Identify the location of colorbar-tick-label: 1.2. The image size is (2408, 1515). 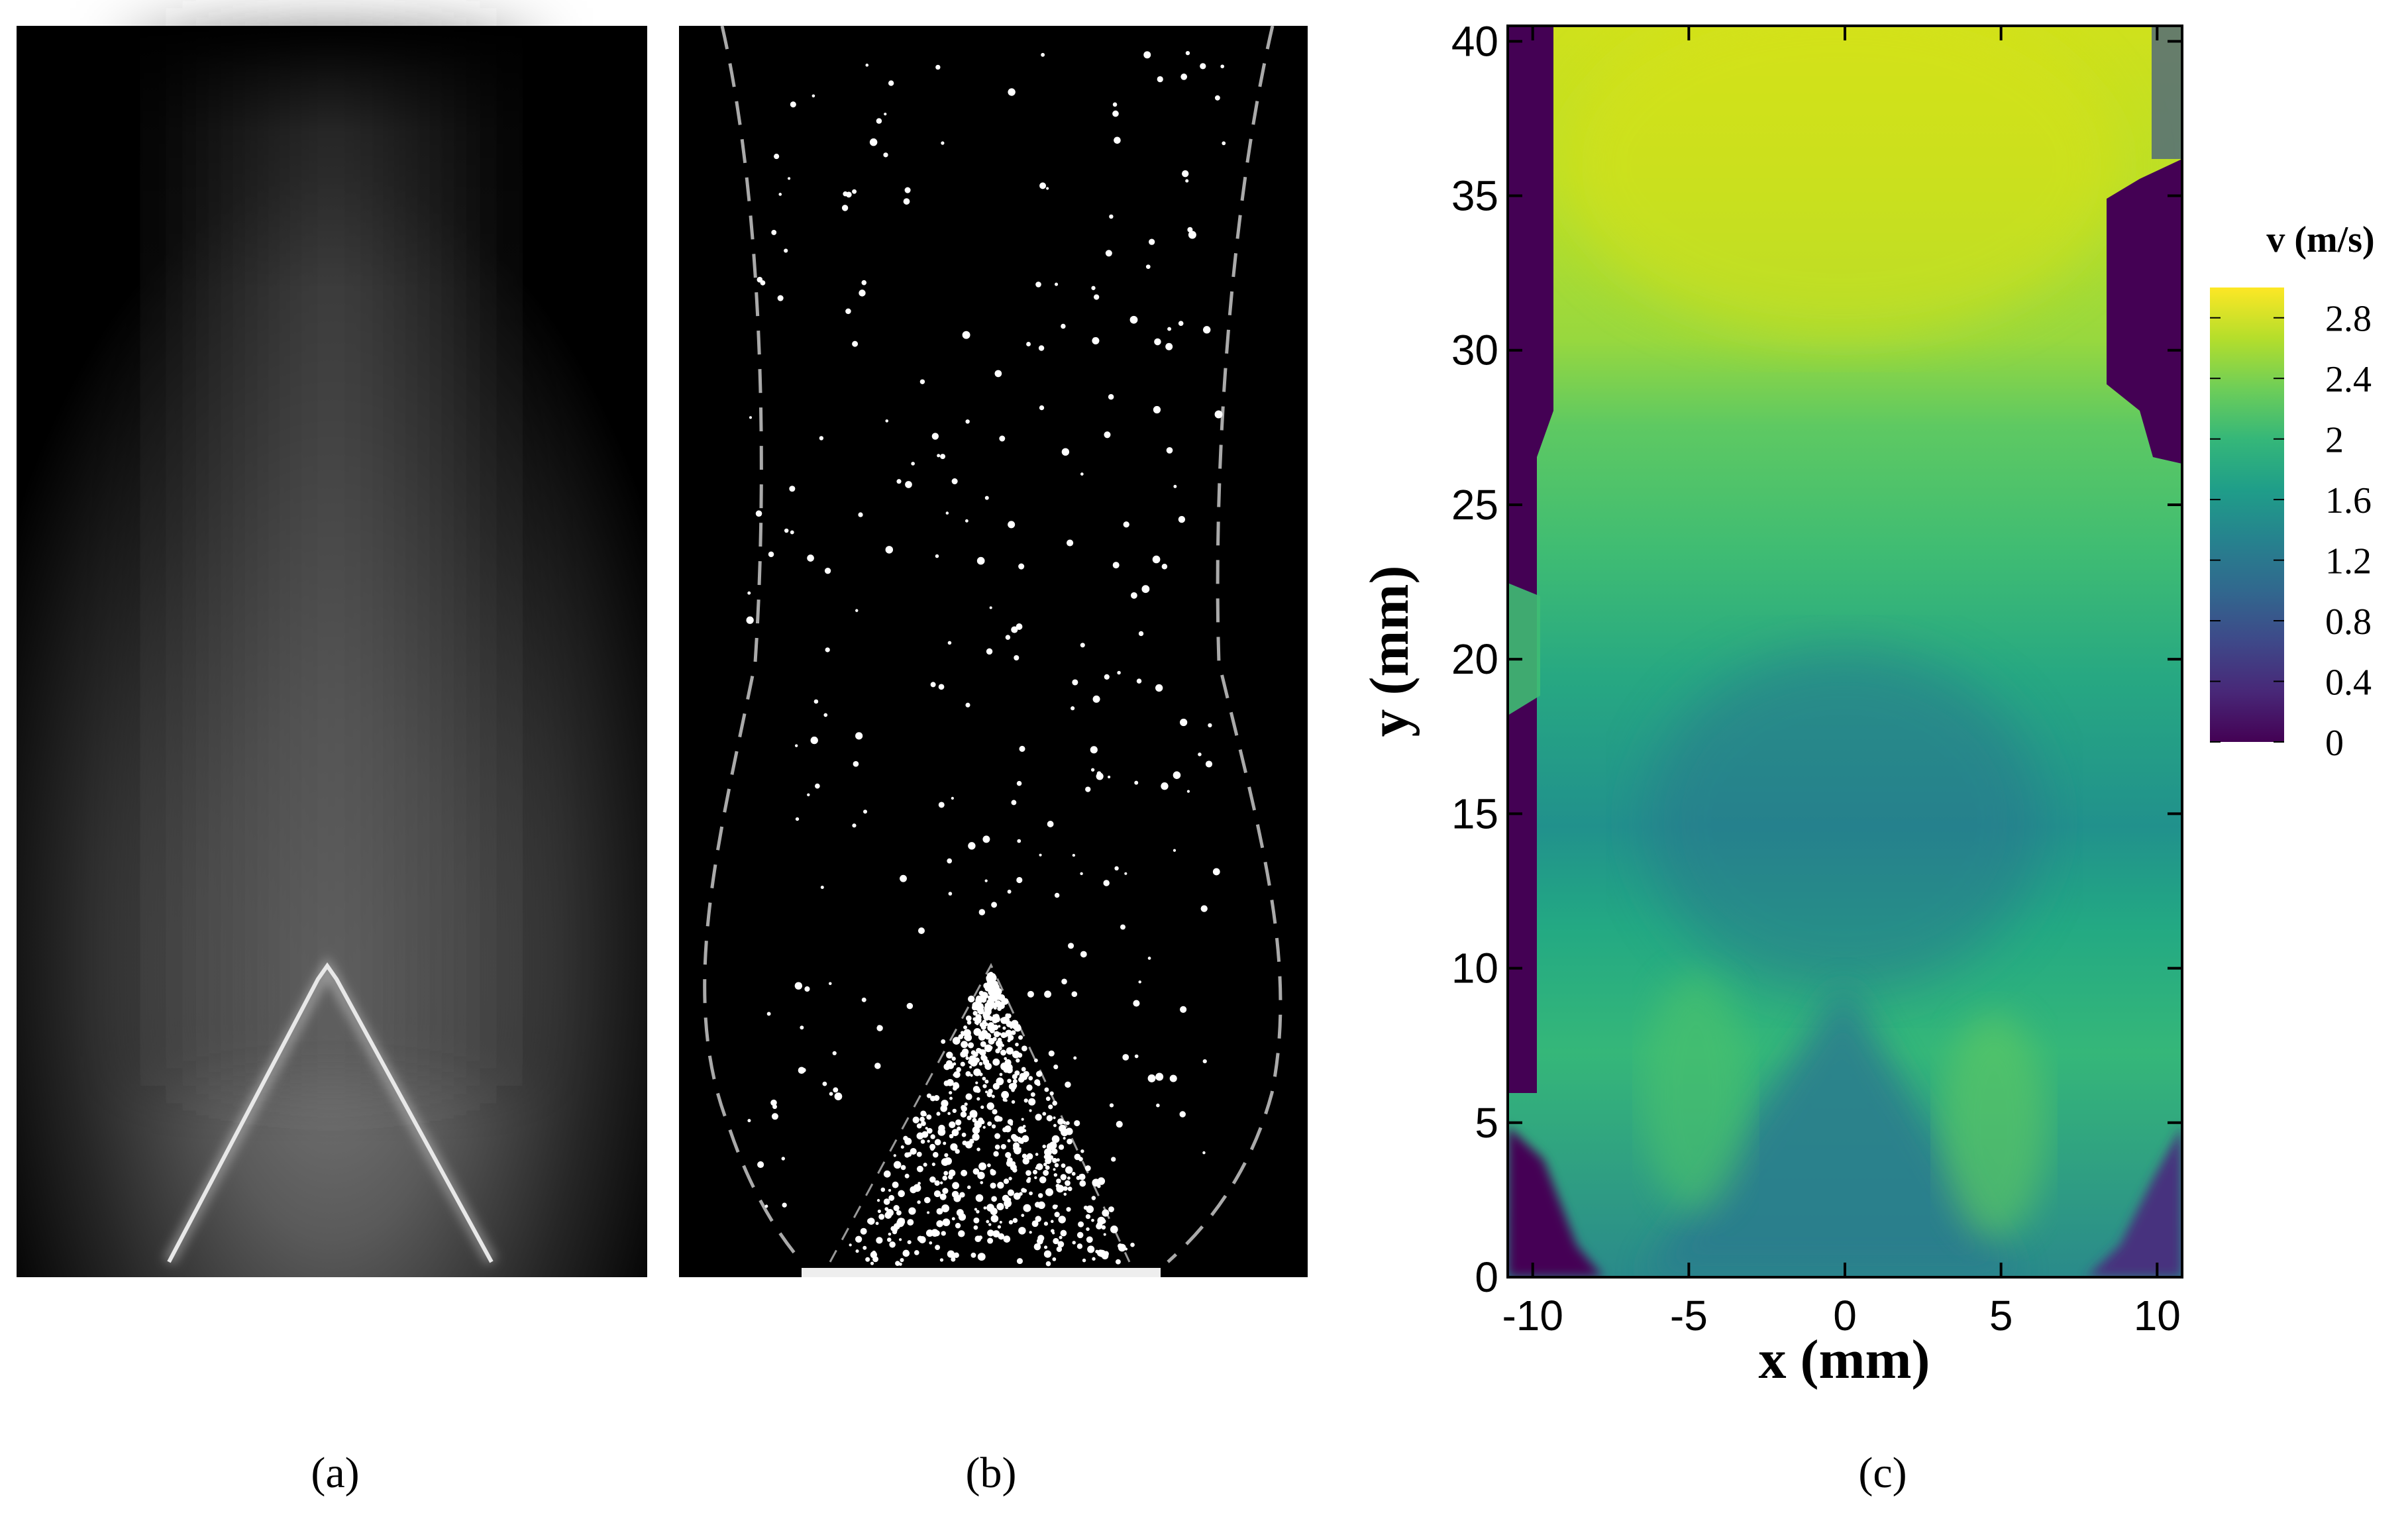
(2348, 561).